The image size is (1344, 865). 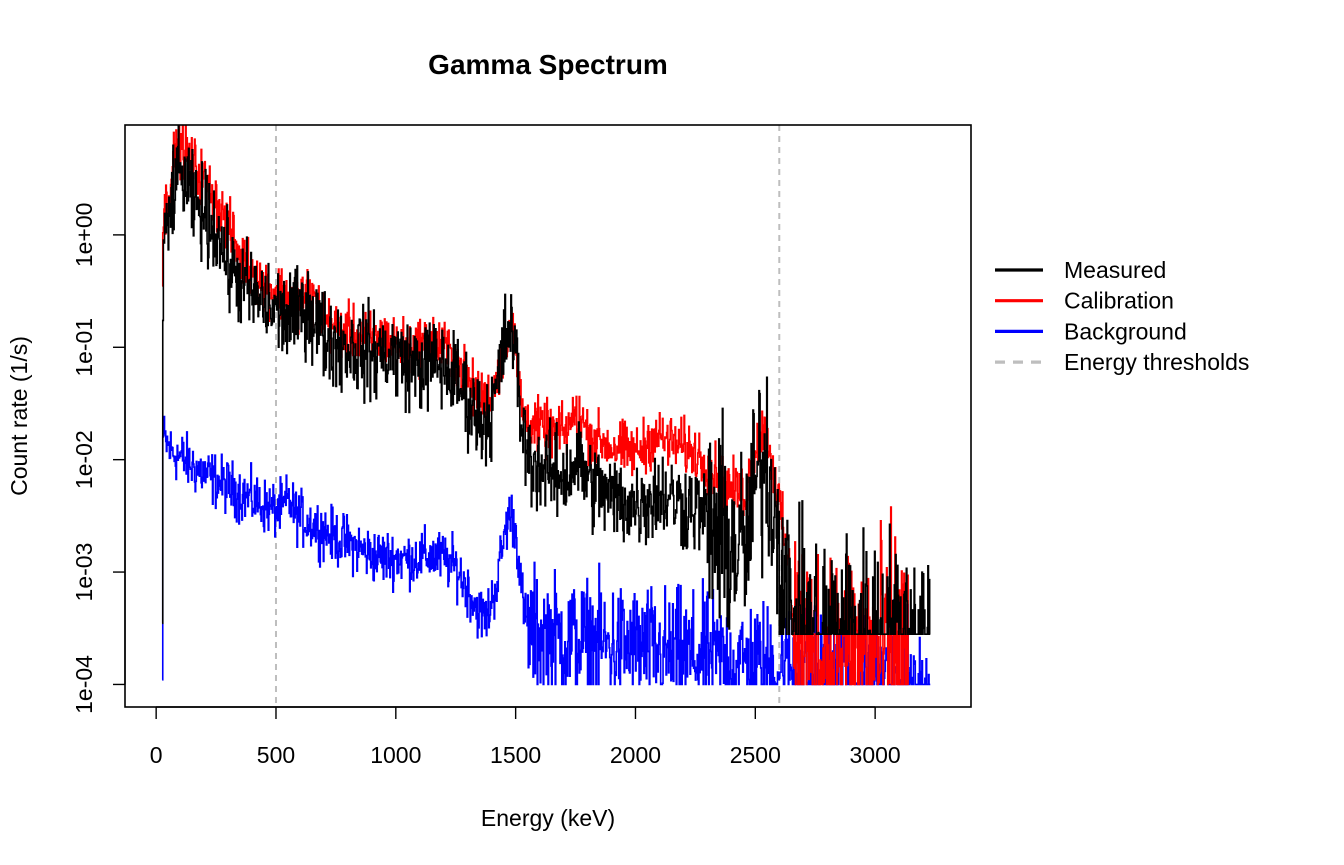 What do you see at coordinates (1115, 270) in the screenshot?
I see `legend-label: Measured` at bounding box center [1115, 270].